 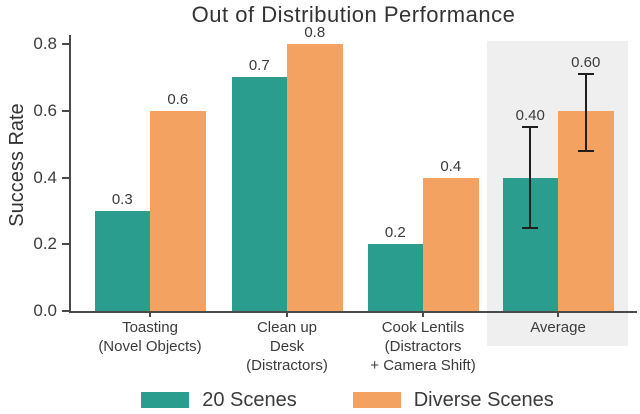 I want to click on bar-value-label: 0.4, so click(x=451, y=166).